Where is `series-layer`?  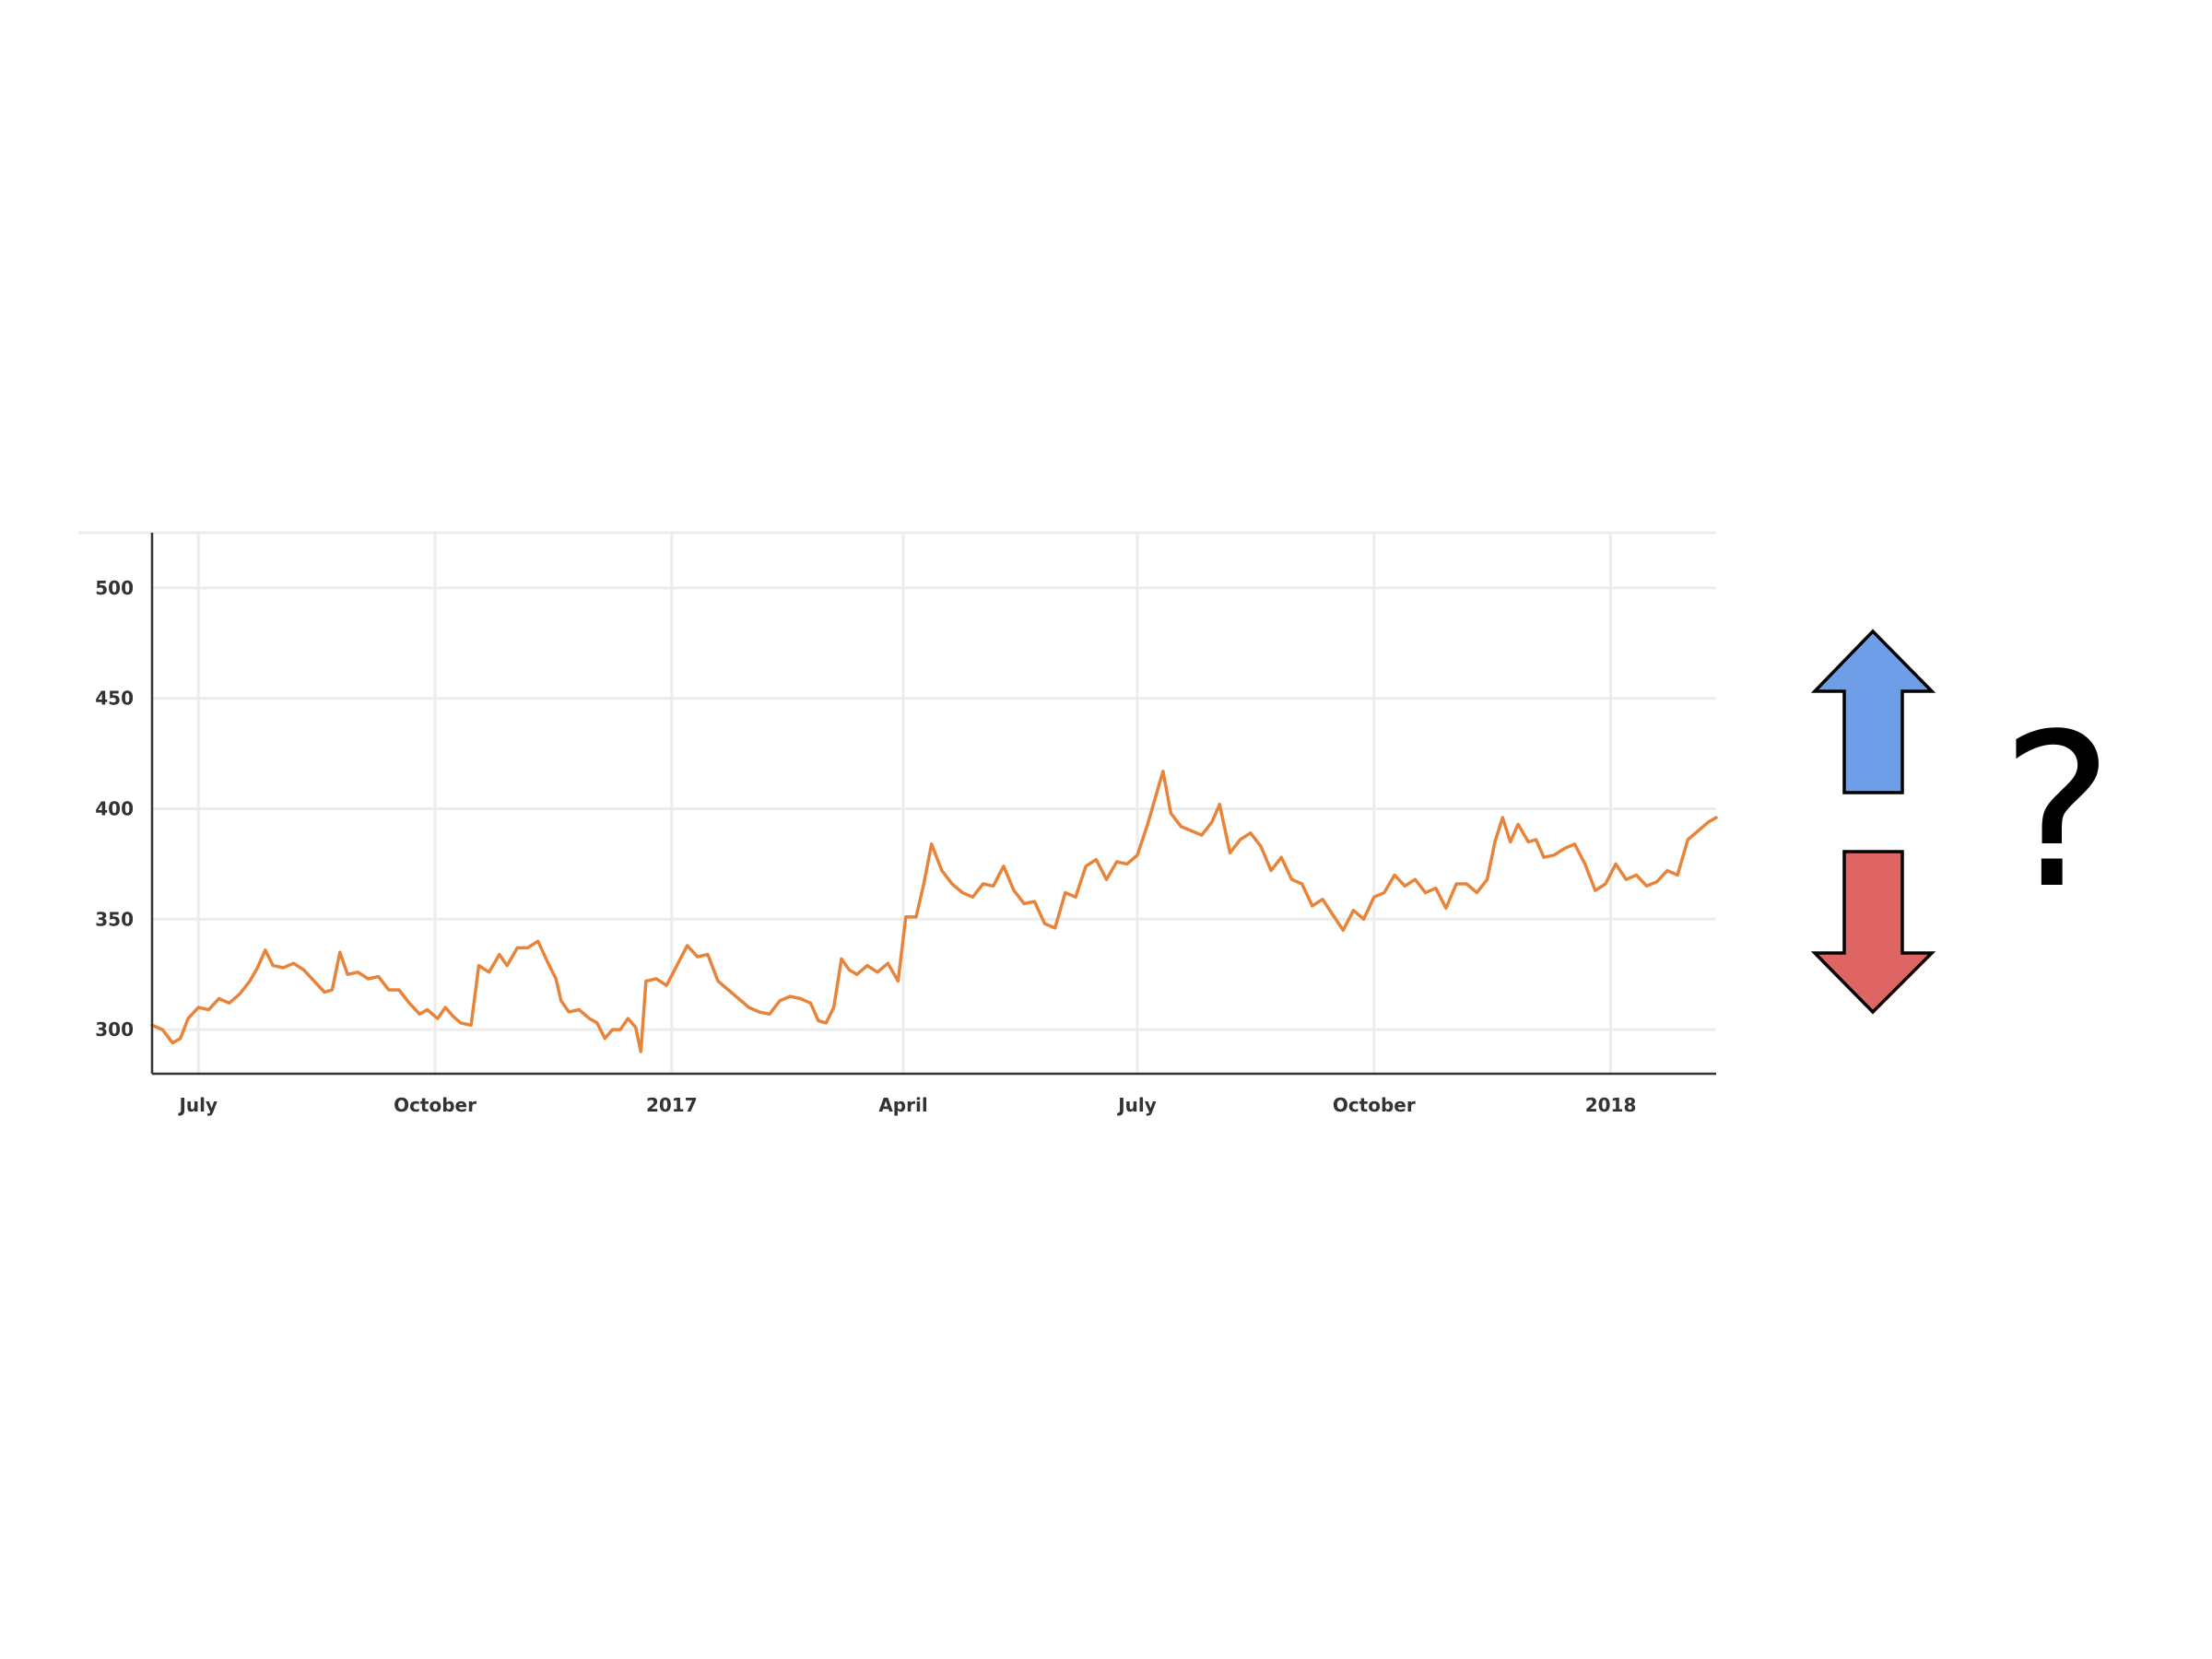
series-layer is located at coordinates (934, 911).